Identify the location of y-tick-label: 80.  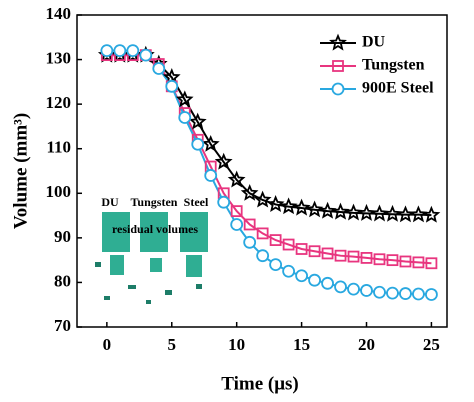
(62, 280).